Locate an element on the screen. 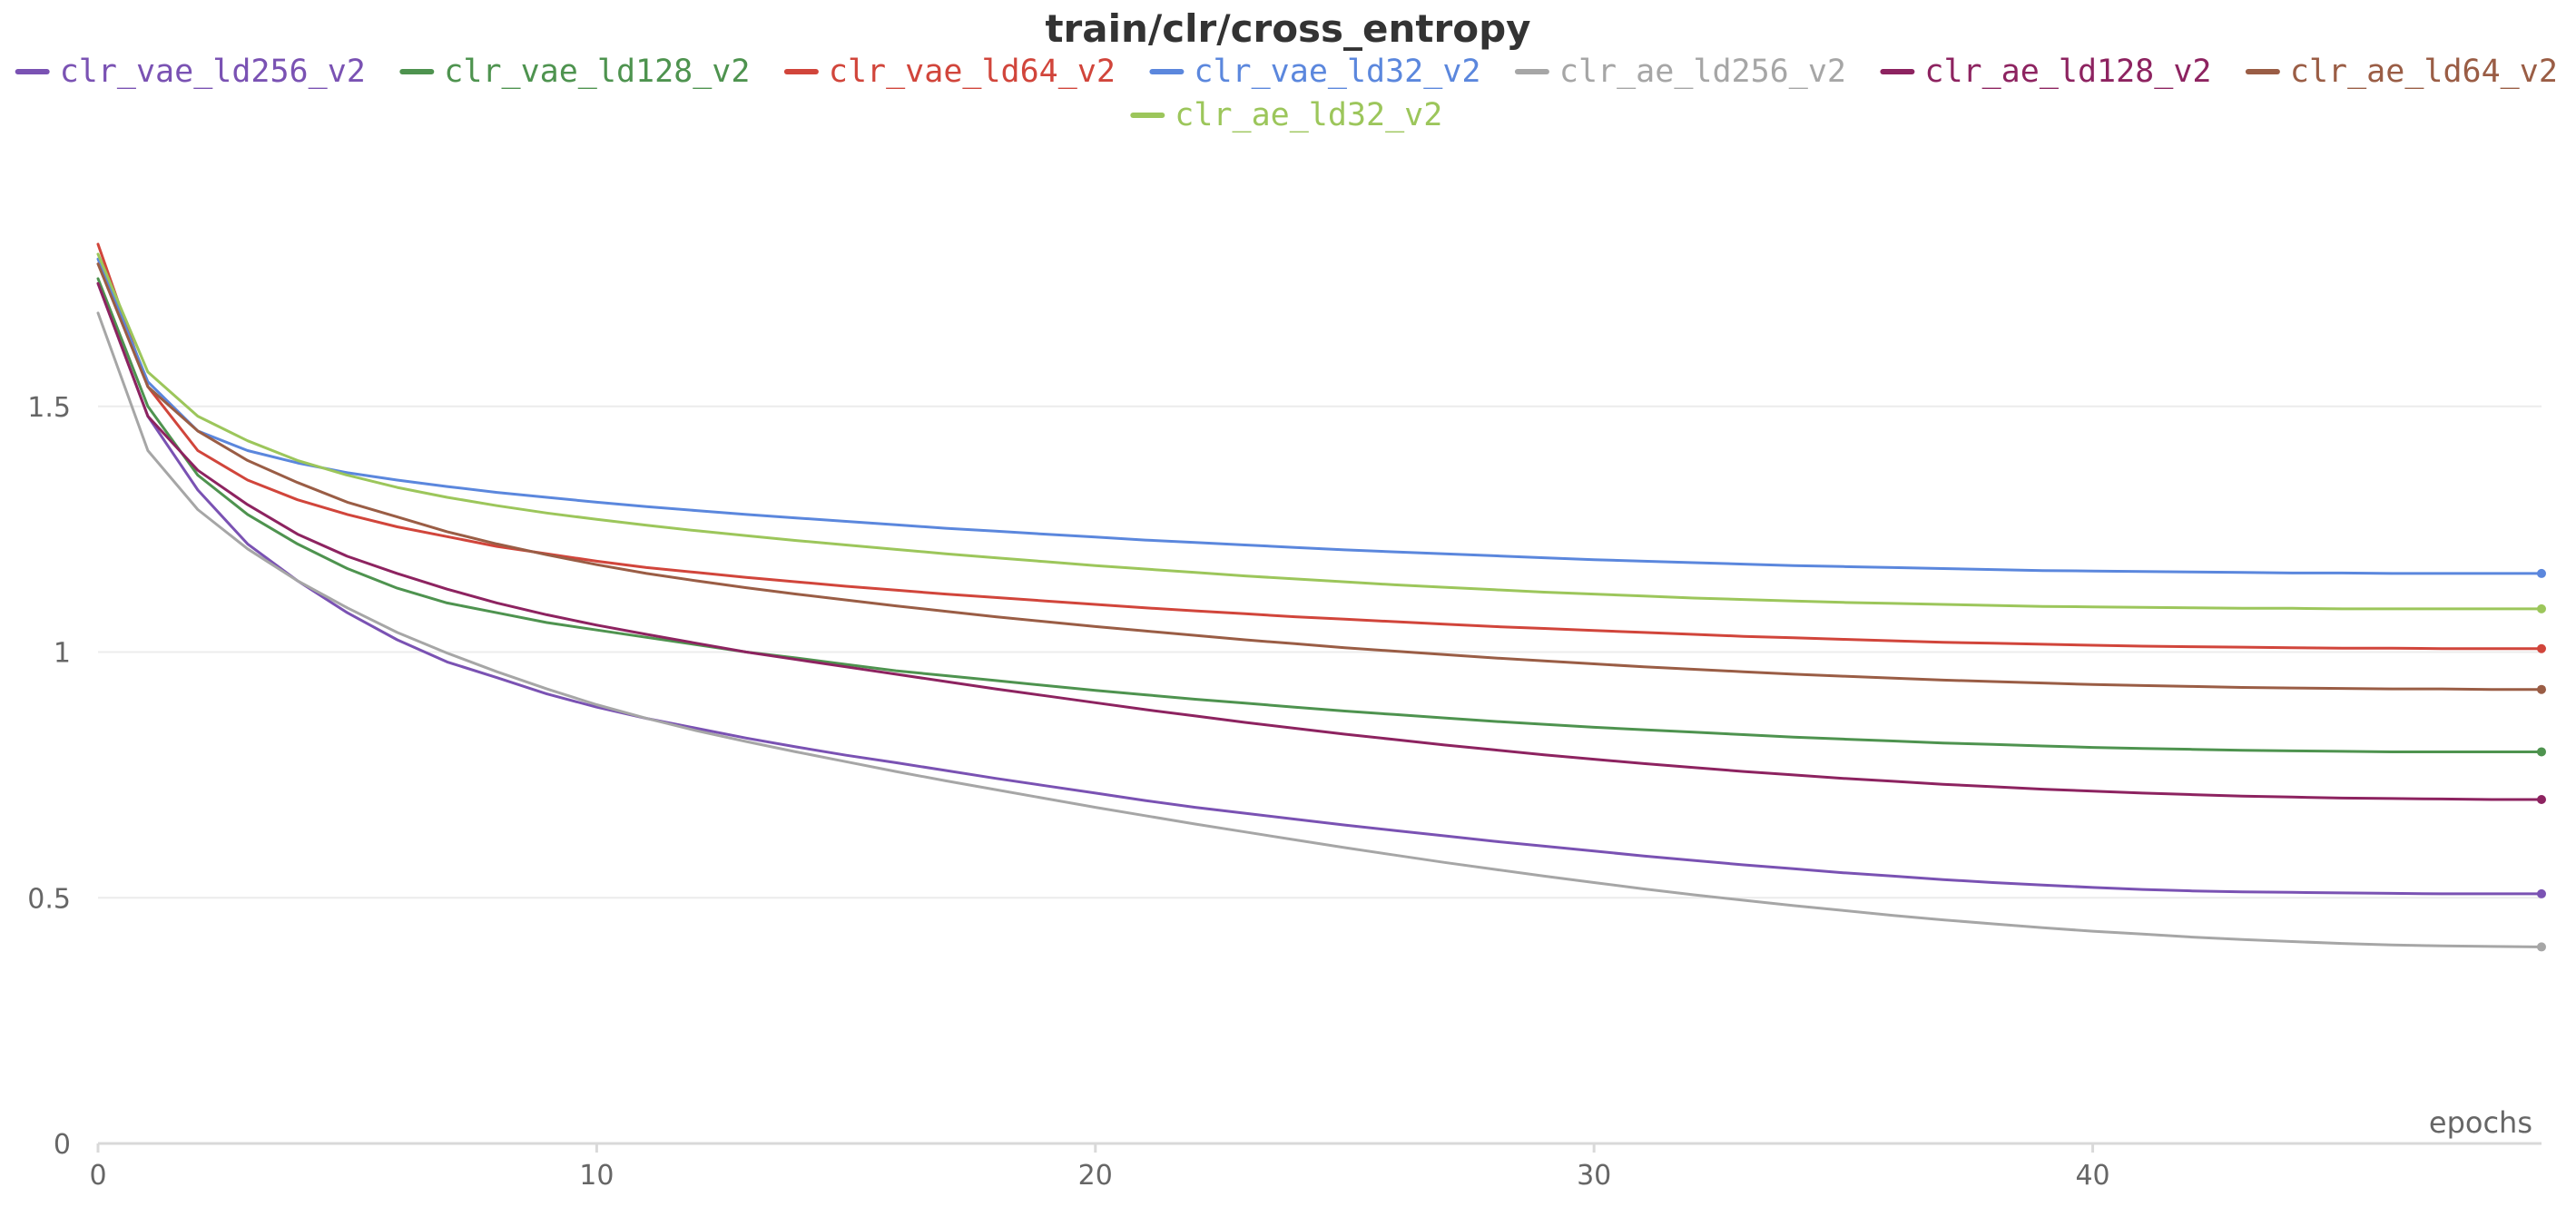 The height and width of the screenshot is (1207, 2576). x-tick-label: 0 is located at coordinates (97, 1176).